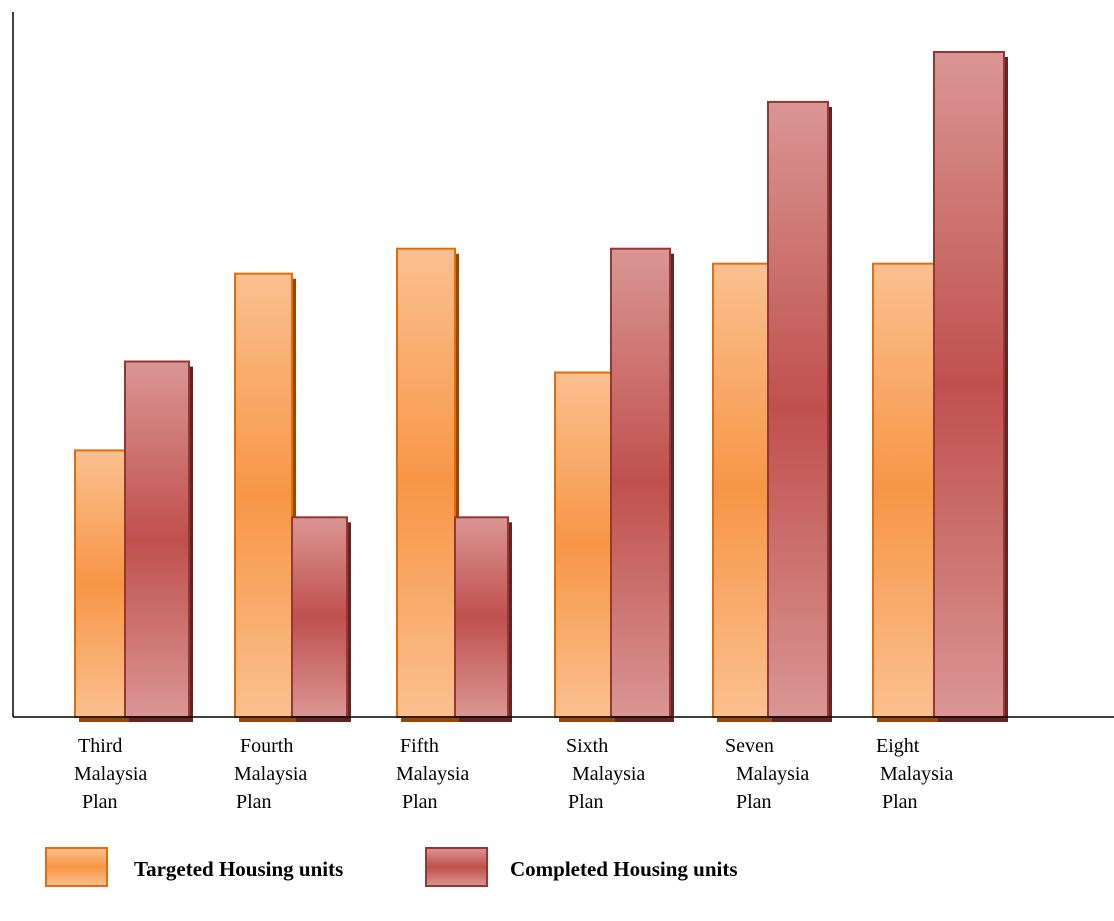 The width and height of the screenshot is (1114, 921). Describe the element at coordinates (898, 746) in the screenshot. I see `category-label-5-line-0: Eight` at that location.